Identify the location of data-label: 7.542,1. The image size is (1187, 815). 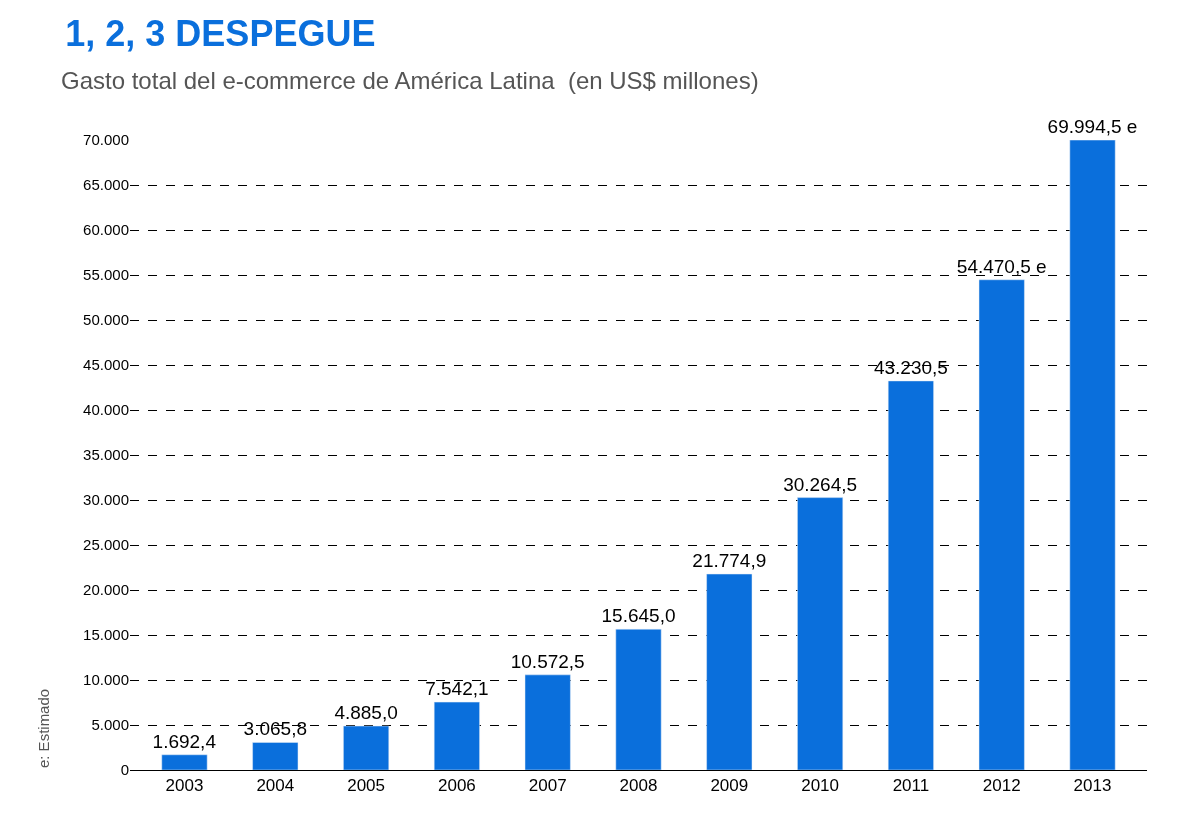
(457, 689).